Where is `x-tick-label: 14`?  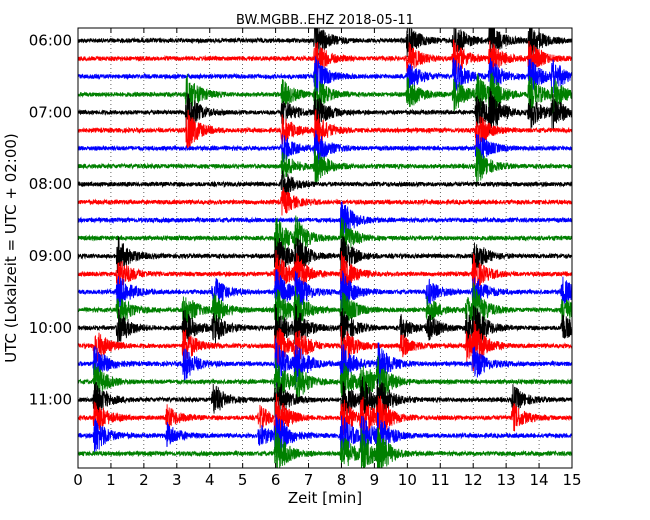
x-tick-label: 14 is located at coordinates (539, 480).